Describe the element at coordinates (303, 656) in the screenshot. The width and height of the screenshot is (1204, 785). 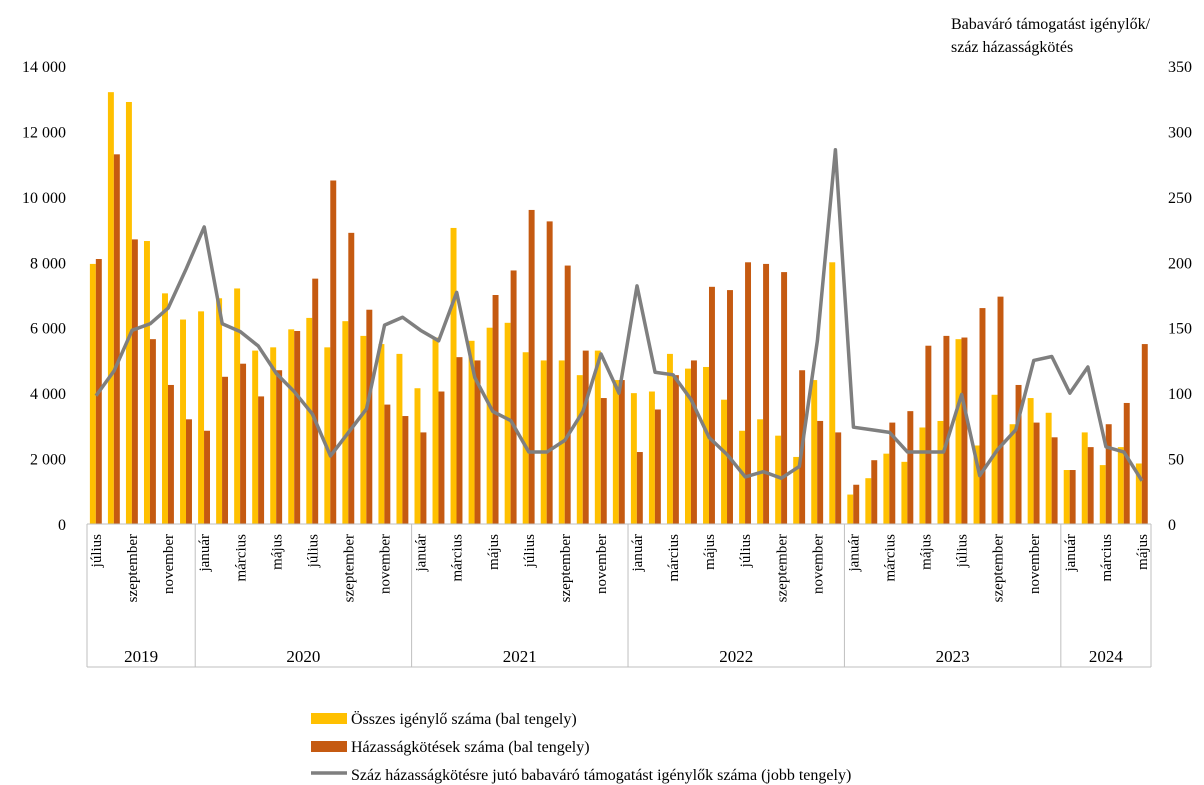
I see `year-label: 2020` at that location.